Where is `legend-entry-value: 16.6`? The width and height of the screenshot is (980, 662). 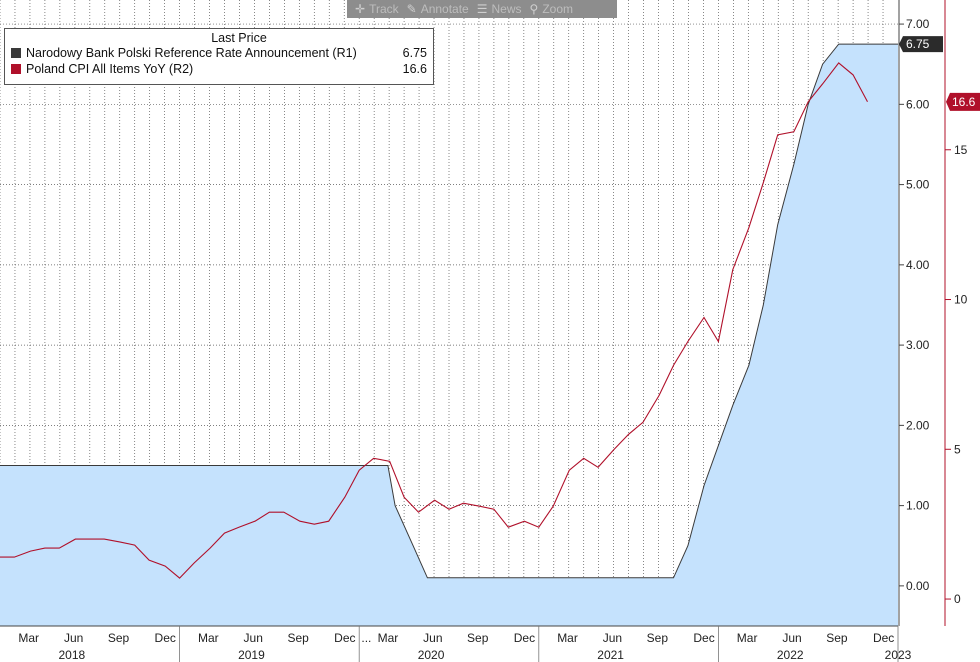 legend-entry-value: 16.6 is located at coordinates (414, 69).